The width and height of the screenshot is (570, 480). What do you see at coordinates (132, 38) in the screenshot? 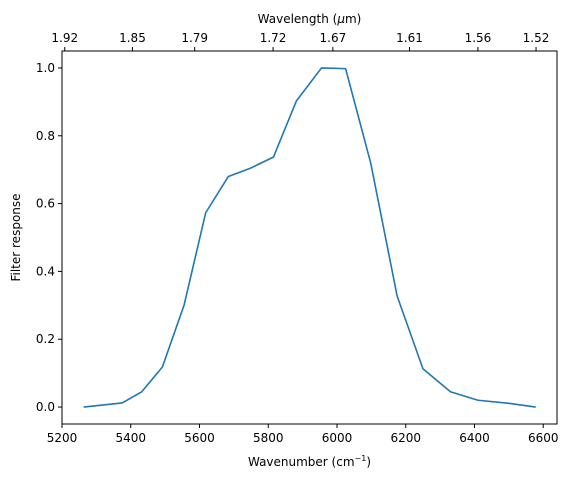
I see `top-tick-label: 1.85` at bounding box center [132, 38].